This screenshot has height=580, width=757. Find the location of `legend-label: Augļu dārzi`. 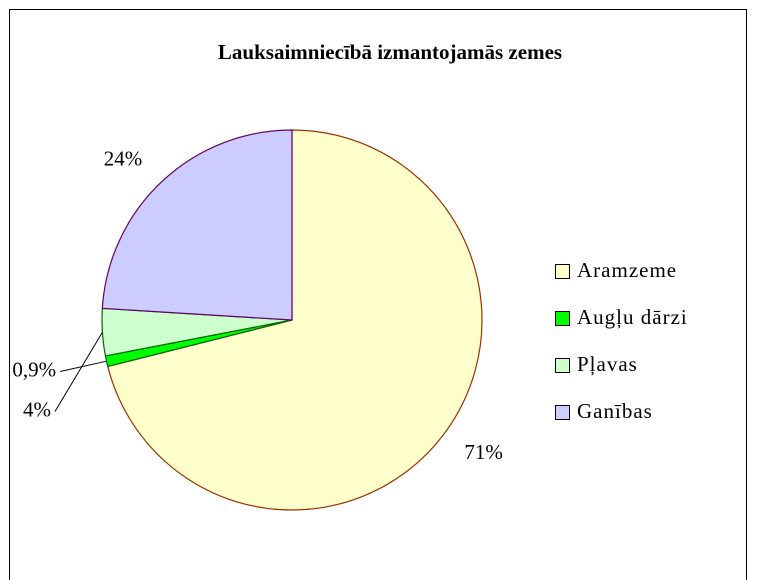

legend-label: Augļu dārzi is located at coordinates (632, 317).